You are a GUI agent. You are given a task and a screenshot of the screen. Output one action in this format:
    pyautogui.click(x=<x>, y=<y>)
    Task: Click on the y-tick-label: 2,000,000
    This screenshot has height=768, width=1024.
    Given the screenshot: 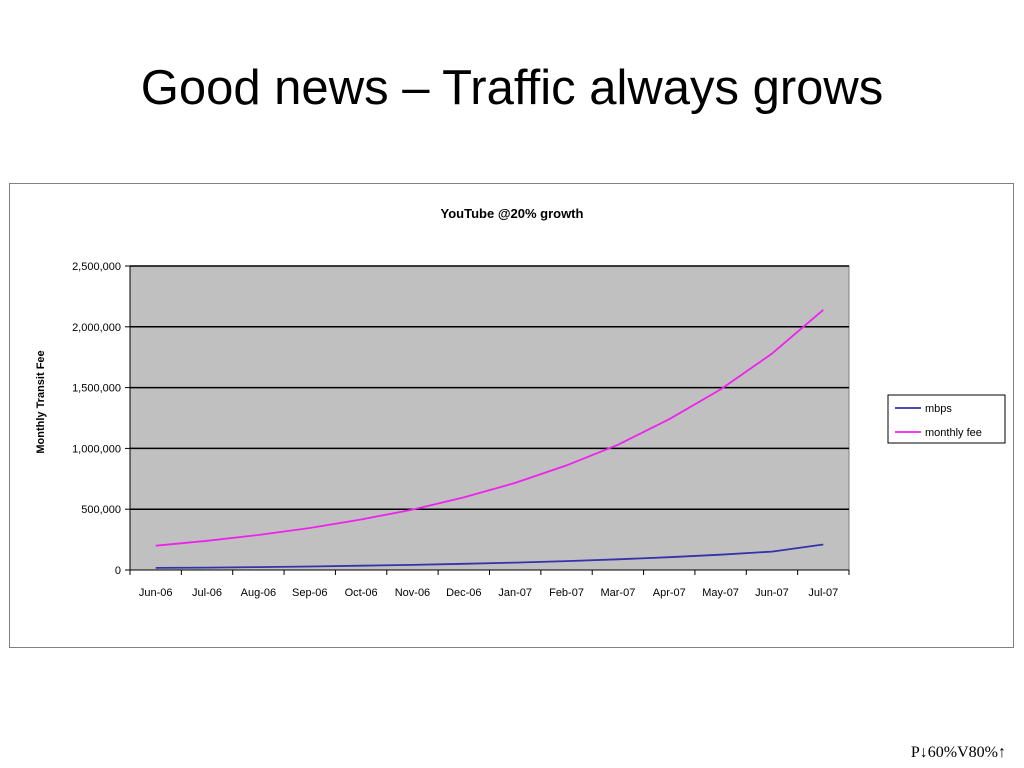 What is the action you would take?
    pyautogui.click(x=96, y=328)
    